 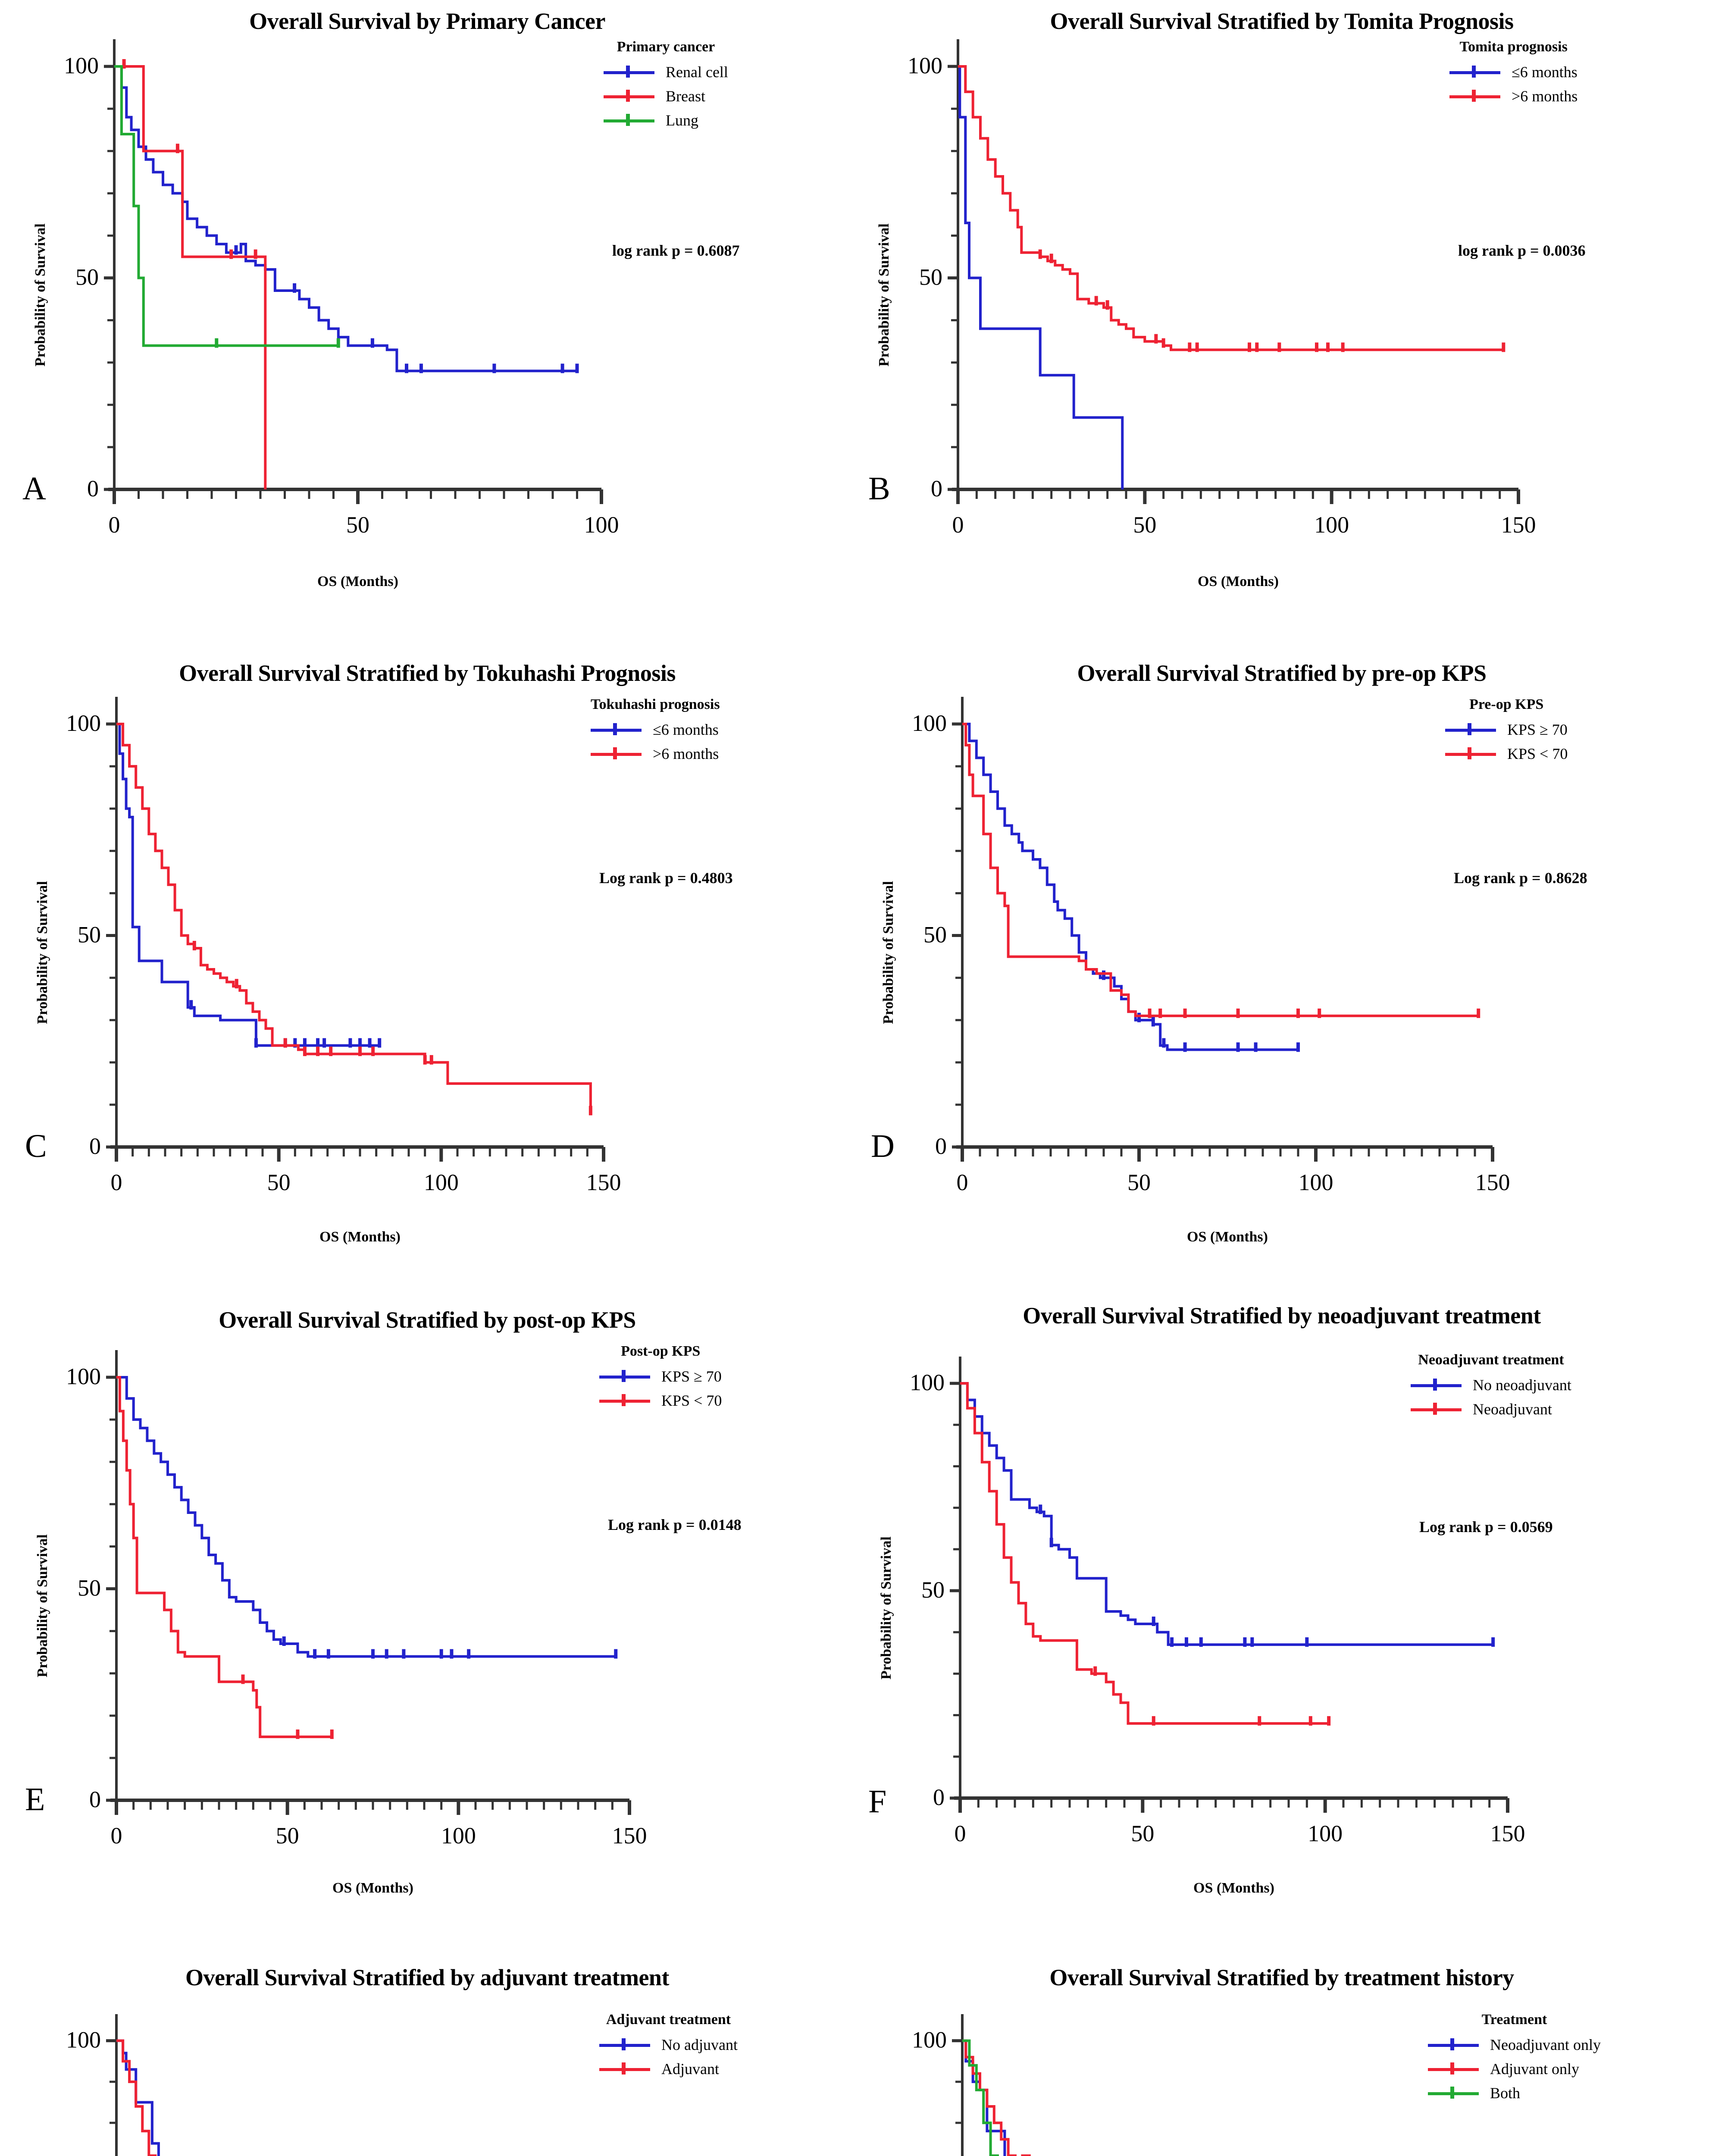 What do you see at coordinates (666, 878) in the screenshot?
I see `log-rank-pvalue: Log rank p = 0.4803` at bounding box center [666, 878].